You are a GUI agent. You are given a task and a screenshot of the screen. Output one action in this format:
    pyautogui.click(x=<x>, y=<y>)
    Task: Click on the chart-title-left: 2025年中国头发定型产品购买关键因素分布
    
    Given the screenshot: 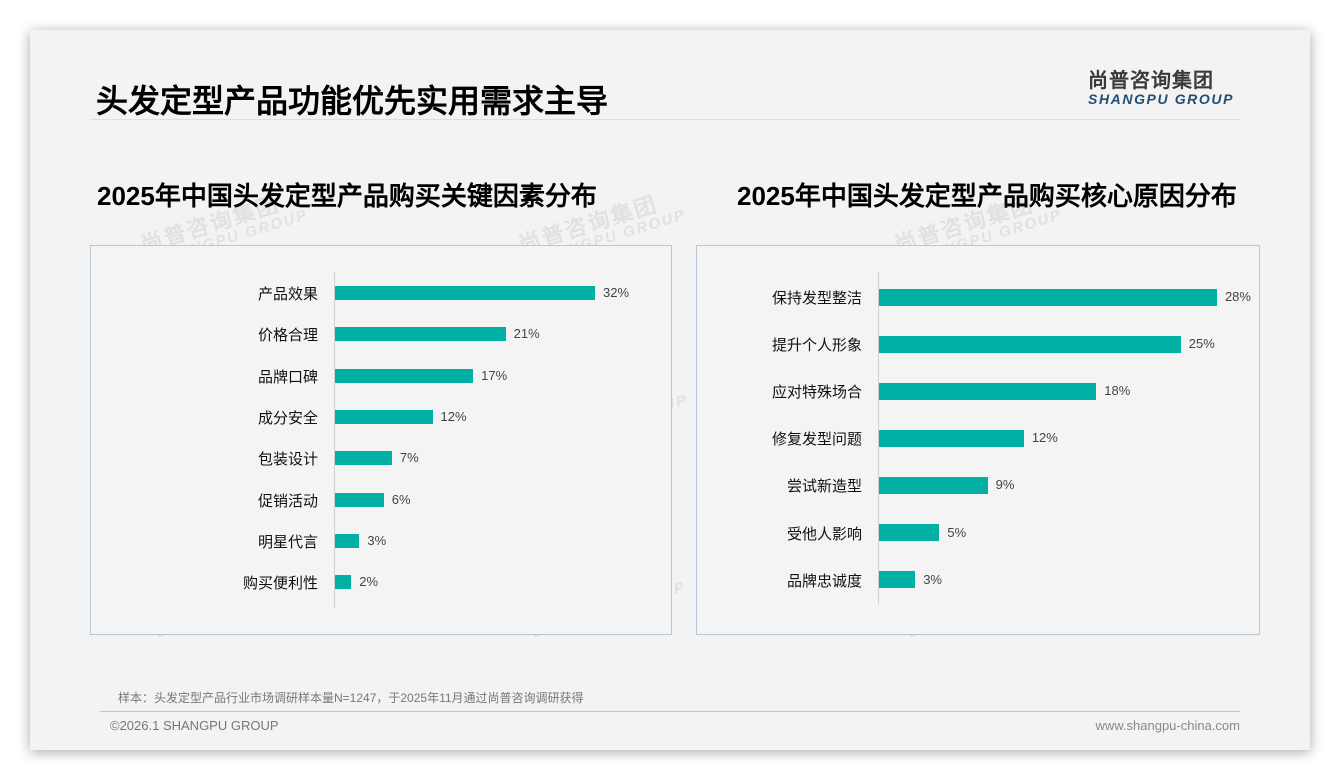 What is the action you would take?
    pyautogui.click(x=347, y=196)
    